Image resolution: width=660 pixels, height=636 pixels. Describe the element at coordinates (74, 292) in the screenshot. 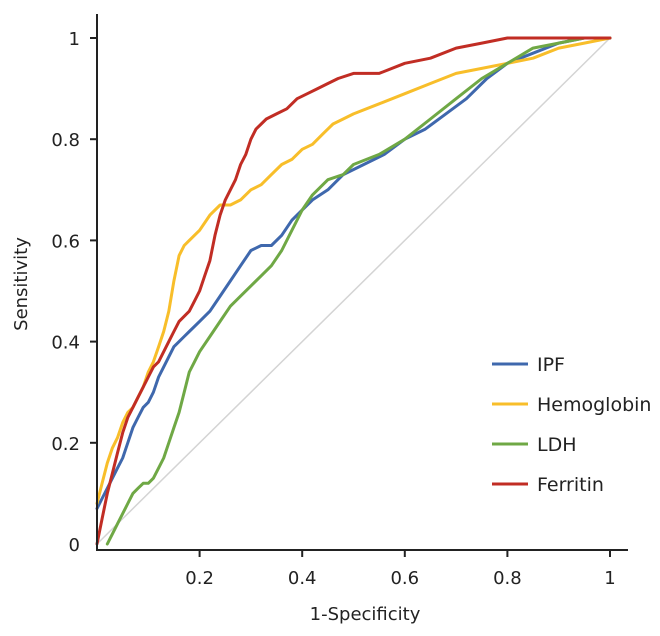

I see `y-axis-ticks: 0 0.2 0.4 0.6 0.8 1` at that location.